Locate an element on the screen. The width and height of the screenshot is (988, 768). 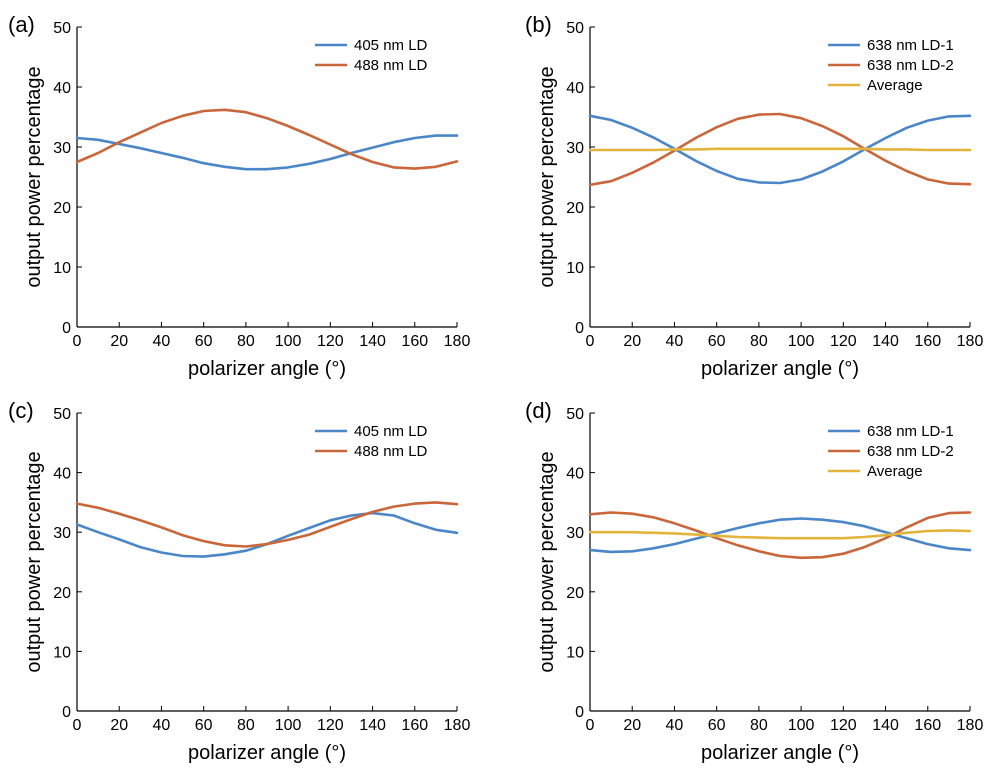
panel-label: (b) is located at coordinates (538, 24).